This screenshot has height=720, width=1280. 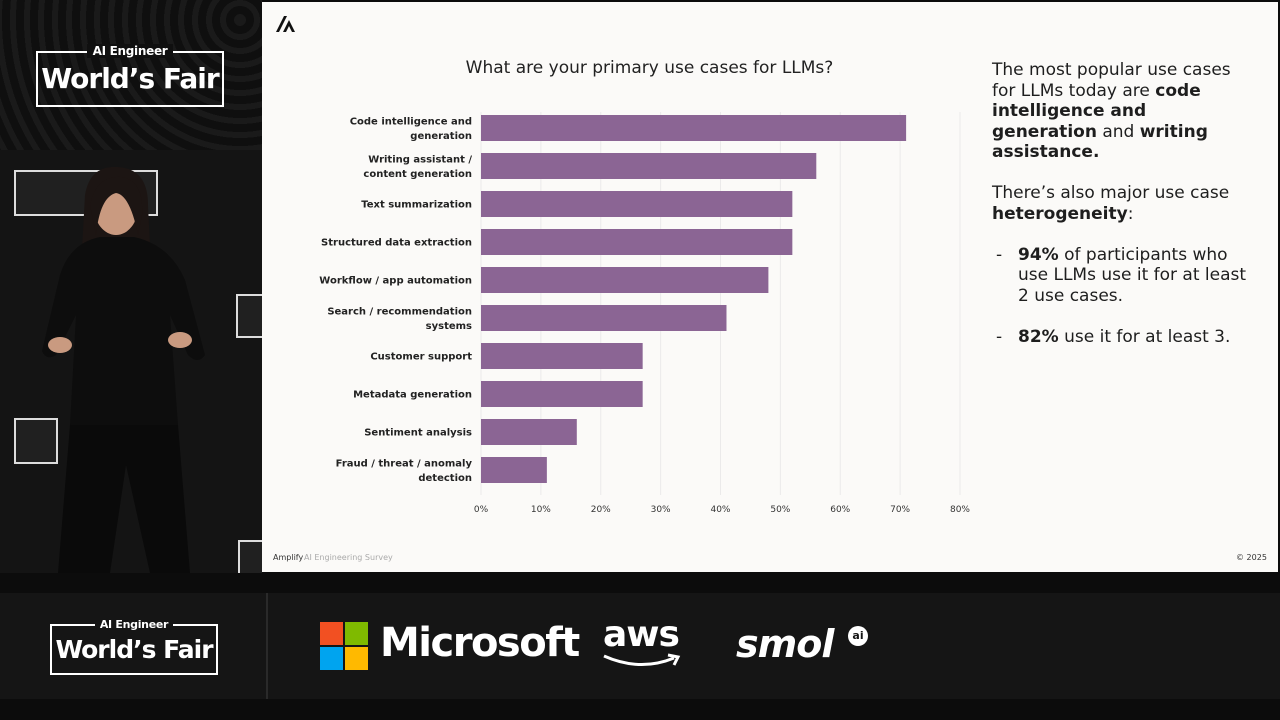 What do you see at coordinates (395, 281) in the screenshot?
I see `category-label: Workflow / app automation` at bounding box center [395, 281].